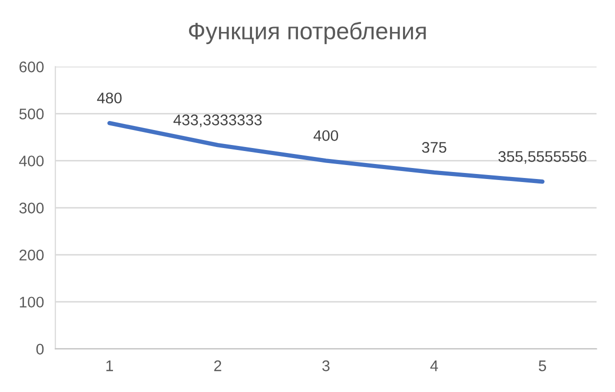  I want to click on y-tick-label: 600, so click(32, 67).